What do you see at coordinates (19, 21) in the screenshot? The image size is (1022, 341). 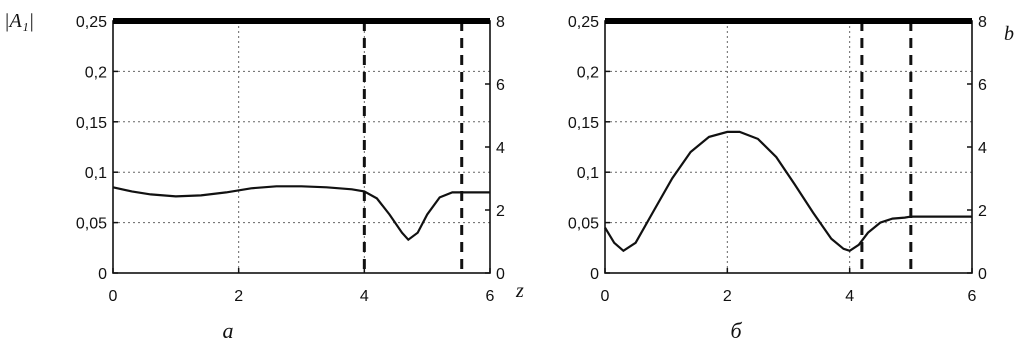 I see `y-axis-label: |A₁|` at bounding box center [19, 21].